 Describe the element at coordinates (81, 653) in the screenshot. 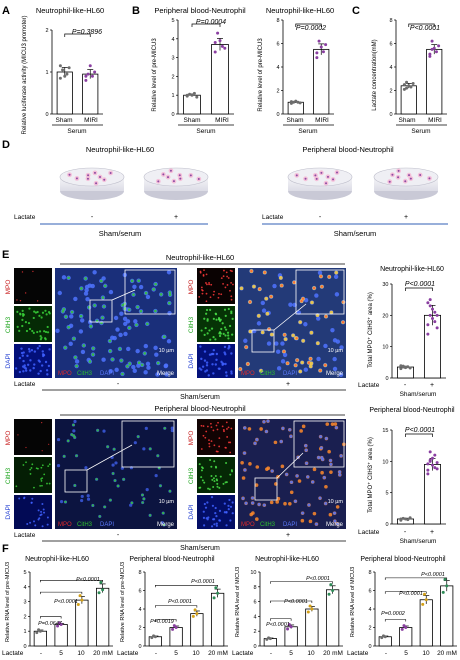

I see `panel-f1-xtick-2: 10` at that location.